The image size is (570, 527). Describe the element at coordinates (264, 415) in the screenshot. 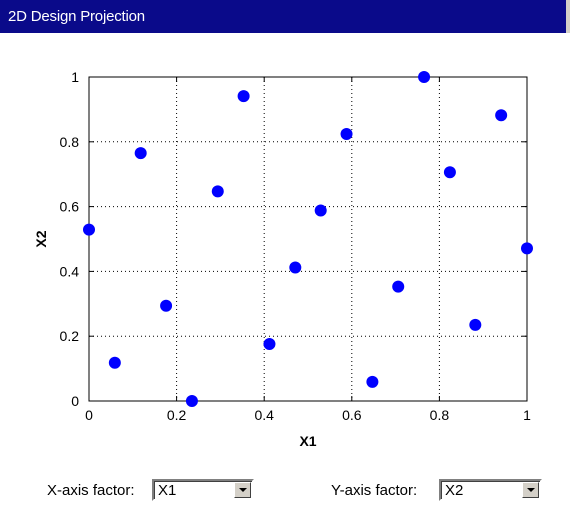

I see `x-tick-label: 0.4` at that location.